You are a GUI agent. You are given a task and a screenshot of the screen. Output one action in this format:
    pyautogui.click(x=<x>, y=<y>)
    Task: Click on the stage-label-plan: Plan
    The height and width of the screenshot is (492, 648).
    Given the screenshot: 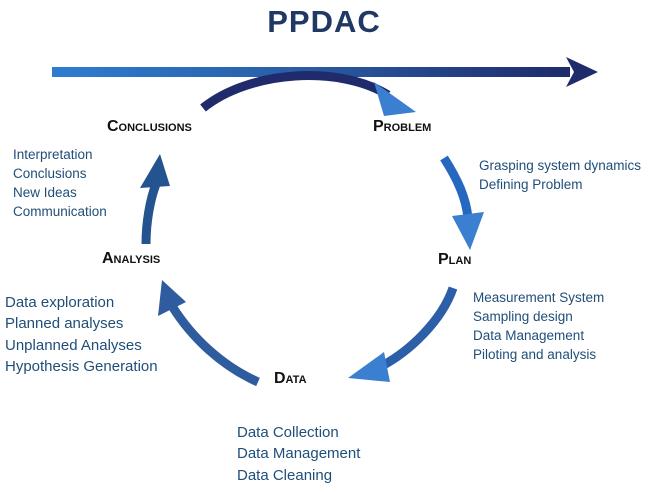 What is the action you would take?
    pyautogui.click(x=455, y=259)
    